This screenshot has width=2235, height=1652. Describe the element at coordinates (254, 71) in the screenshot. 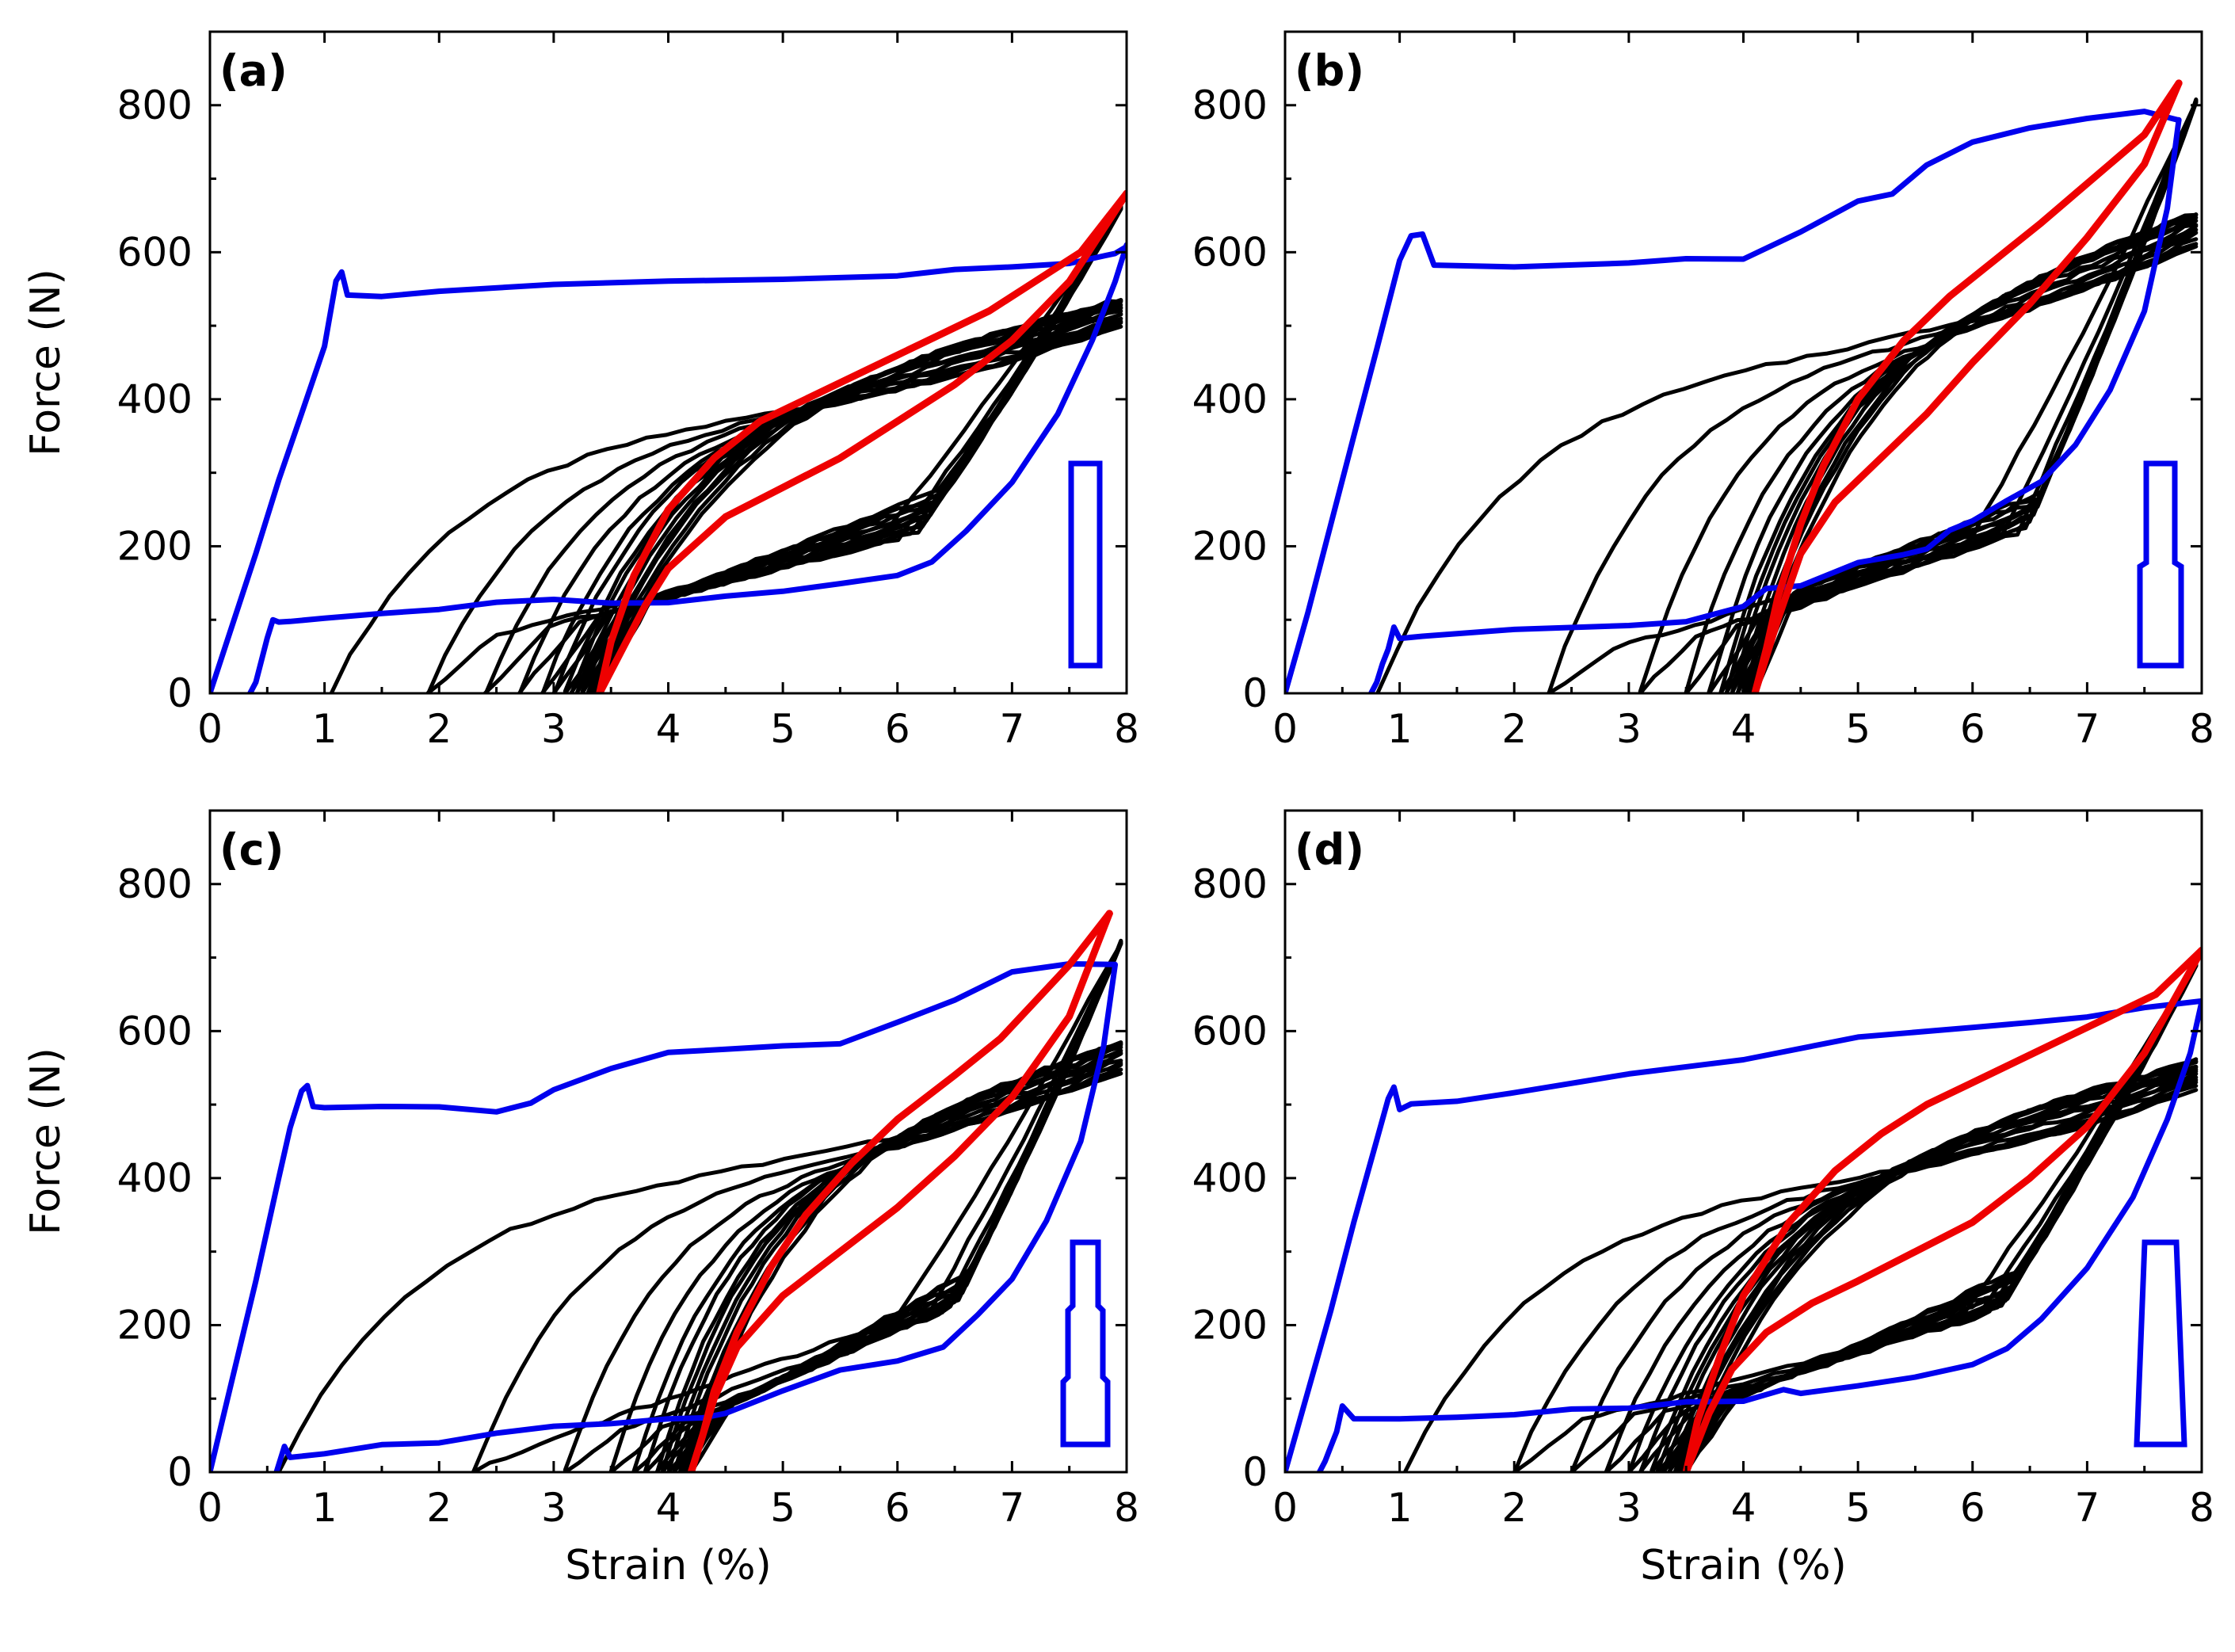

I see `panel-label: (a)` at that location.